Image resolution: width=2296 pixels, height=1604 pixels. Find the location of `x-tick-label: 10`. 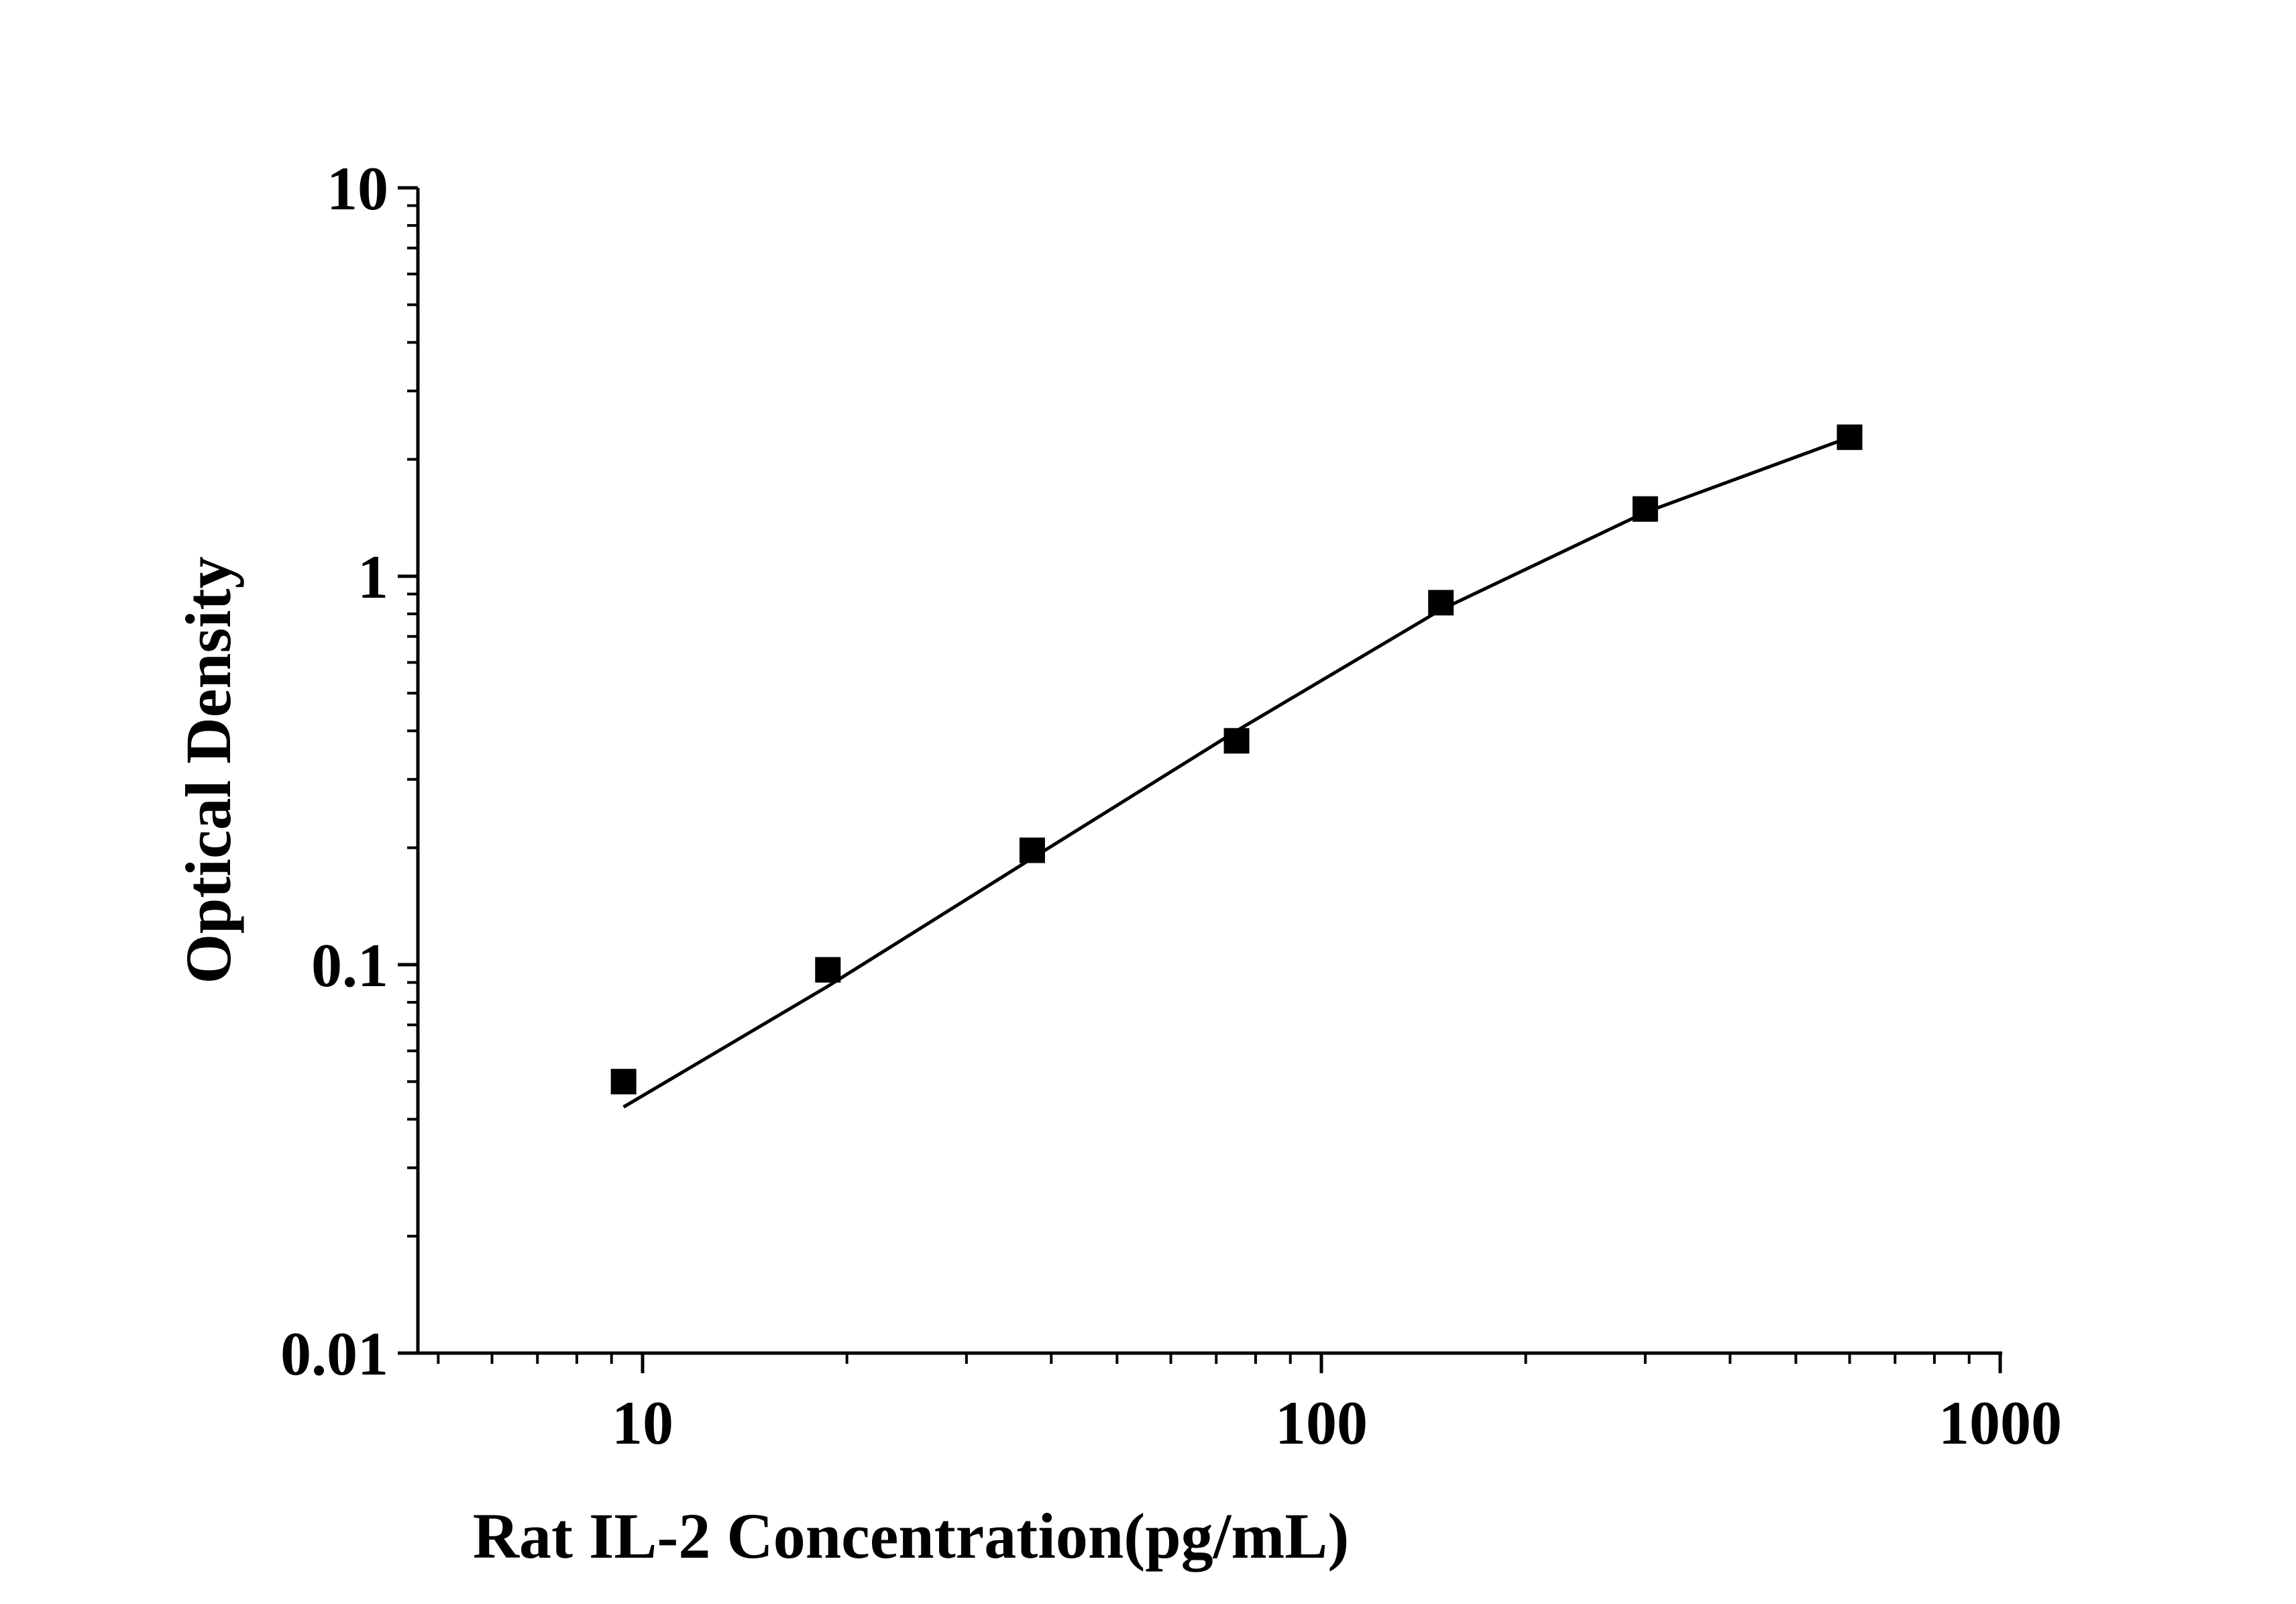

x-tick-label: 10 is located at coordinates (642, 1423).